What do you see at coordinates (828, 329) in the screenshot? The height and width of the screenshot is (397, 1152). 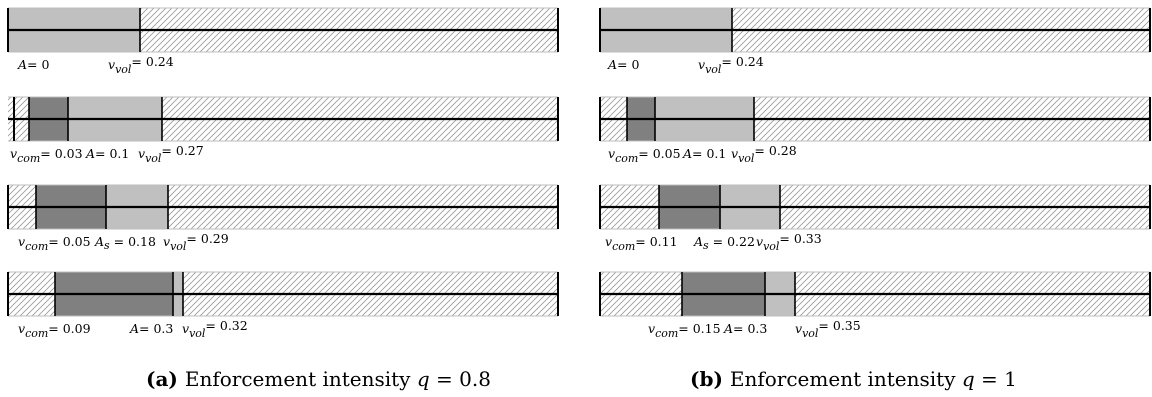 I see `vvol-label: vvol= 0.35` at bounding box center [828, 329].